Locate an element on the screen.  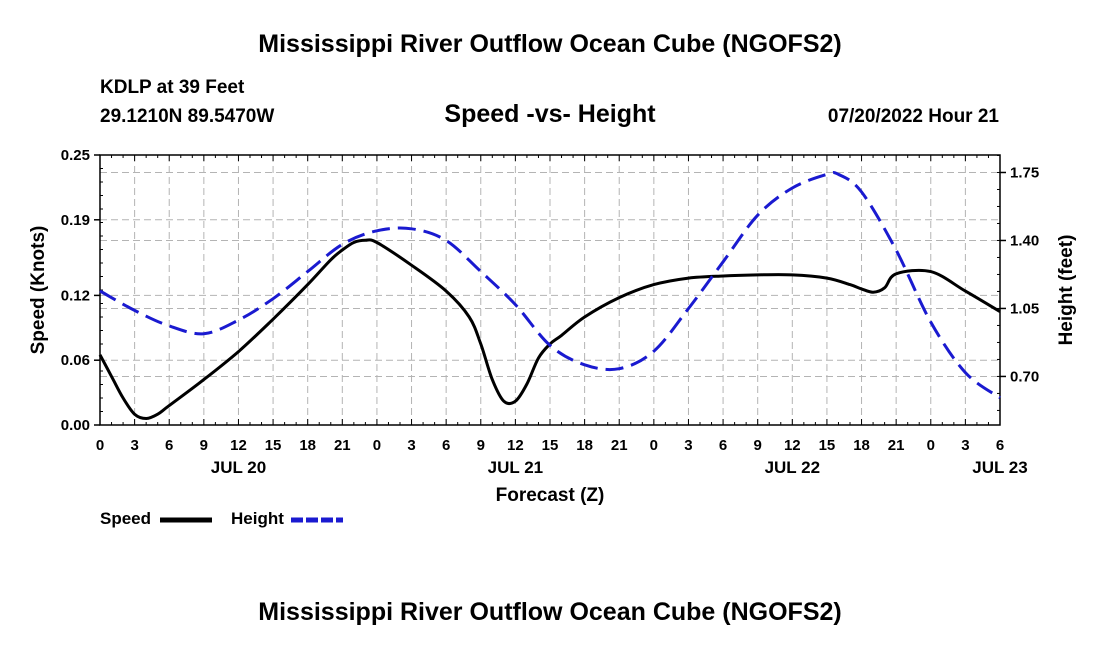
station-coordinates: 29.1210N 89.5470W is located at coordinates (187, 116).